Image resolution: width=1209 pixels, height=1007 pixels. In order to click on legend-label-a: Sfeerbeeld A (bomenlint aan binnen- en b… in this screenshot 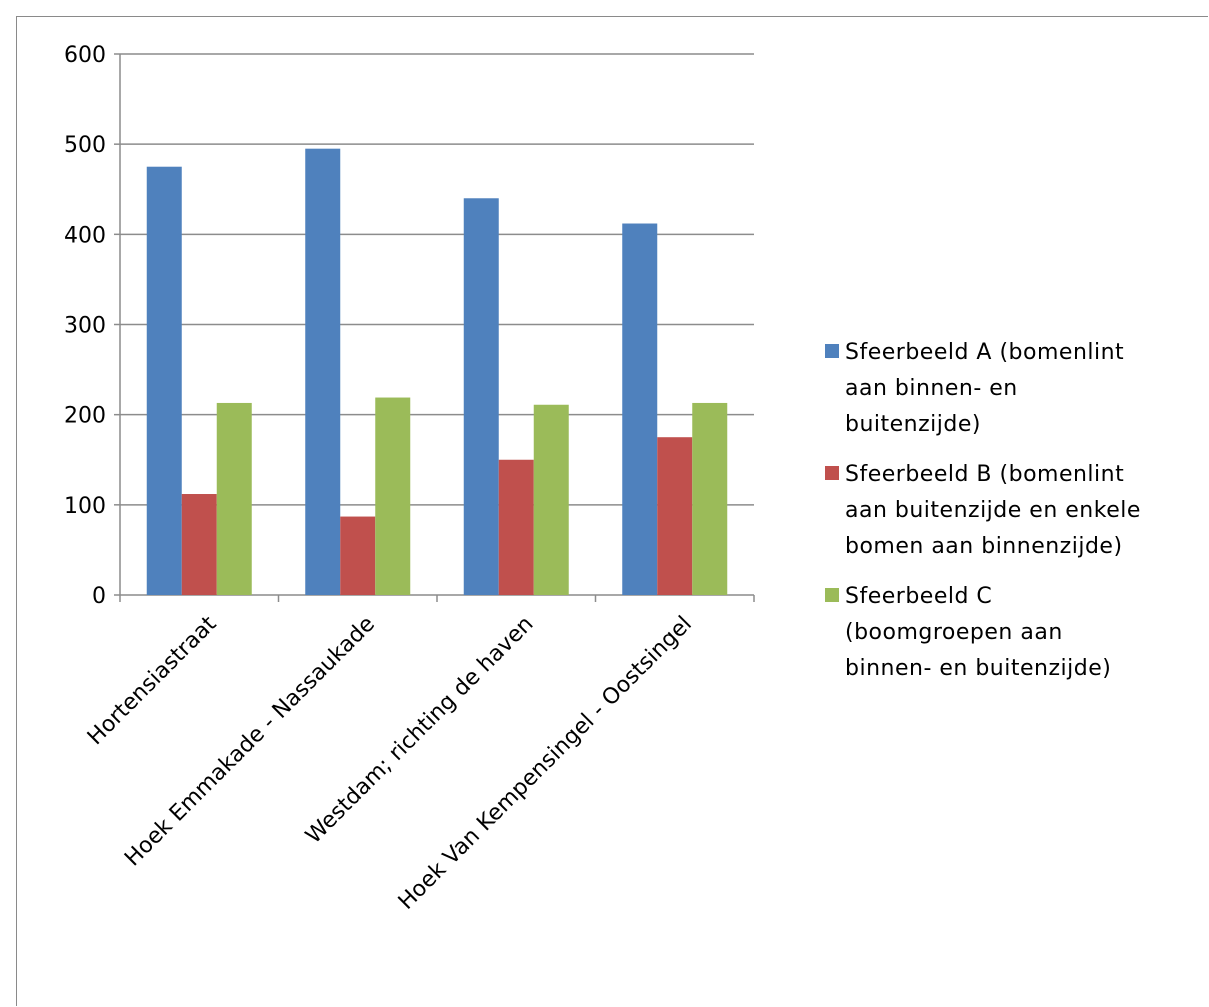, I will do `click(985, 388)`.